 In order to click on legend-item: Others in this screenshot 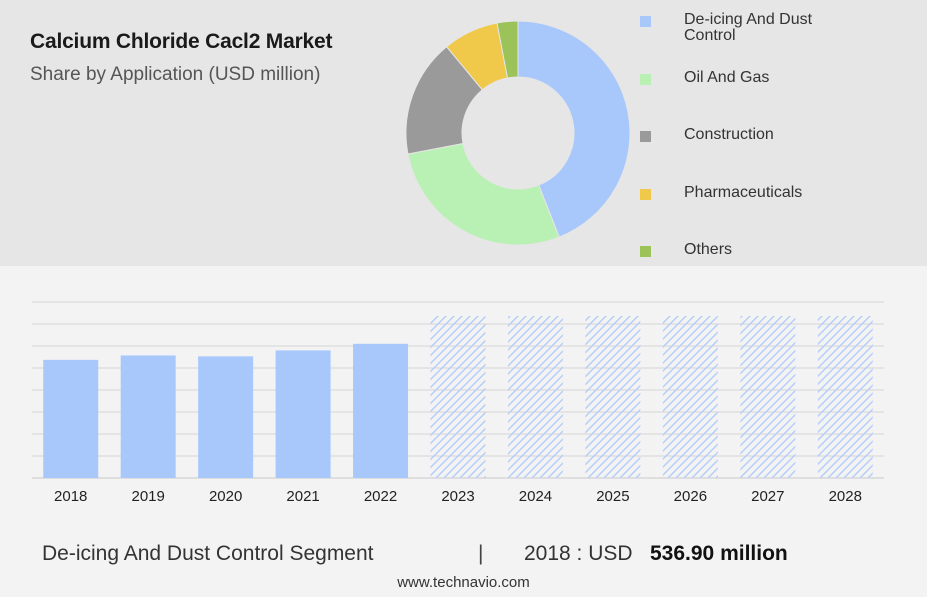, I will do `click(747, 250)`.